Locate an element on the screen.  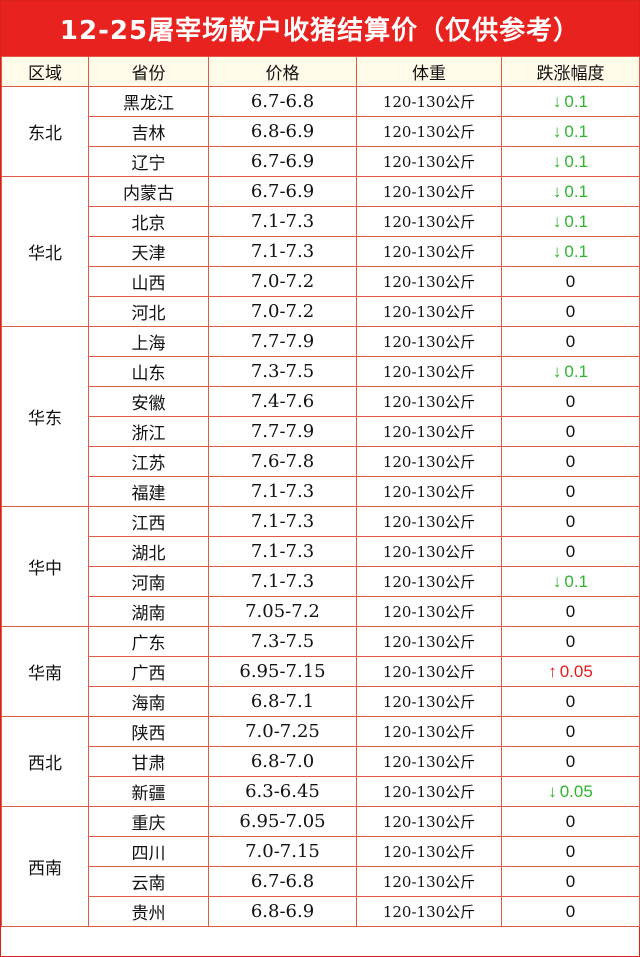
province-cell: 黑龙江 is located at coordinates (148, 101).